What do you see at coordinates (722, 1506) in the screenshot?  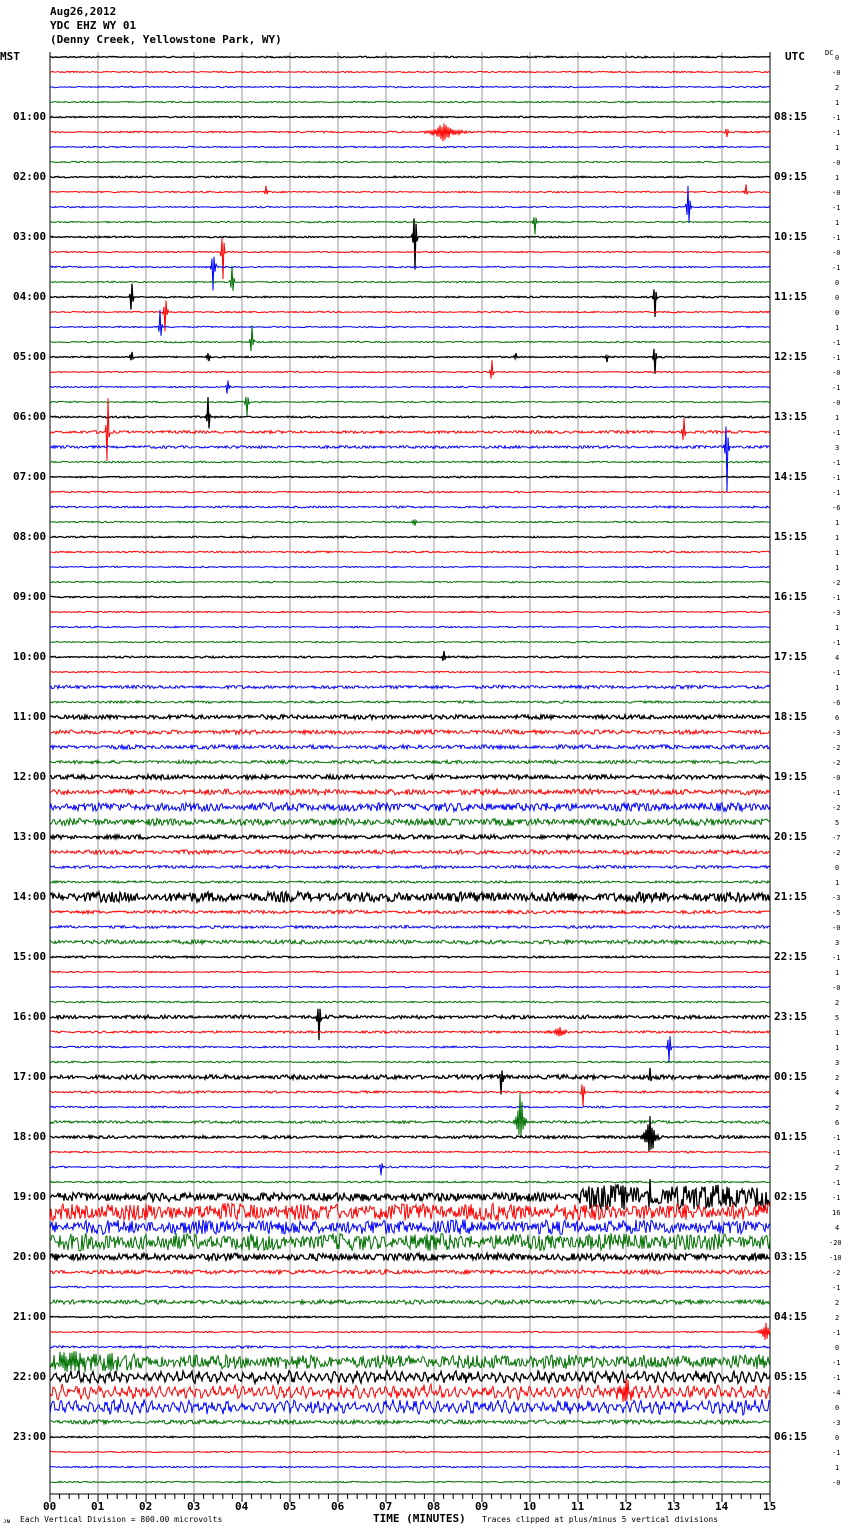 I see `x-tick-label: 14` at bounding box center [722, 1506].